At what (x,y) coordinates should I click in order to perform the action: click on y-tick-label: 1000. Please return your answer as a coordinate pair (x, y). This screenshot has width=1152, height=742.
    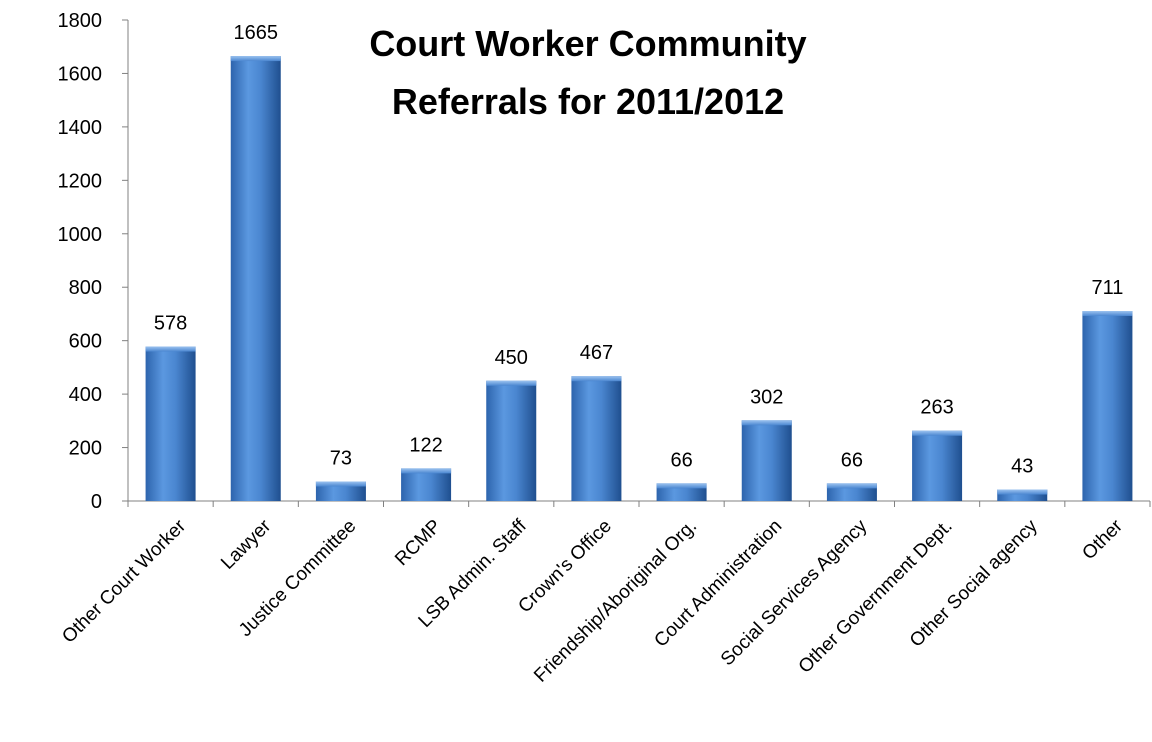
    Looking at the image, I should click on (80, 235).